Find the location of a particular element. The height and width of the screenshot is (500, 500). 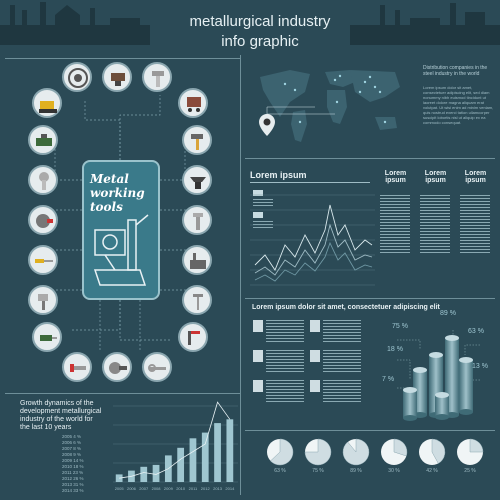

anvil-2-icon is located at coordinates (197, 180).